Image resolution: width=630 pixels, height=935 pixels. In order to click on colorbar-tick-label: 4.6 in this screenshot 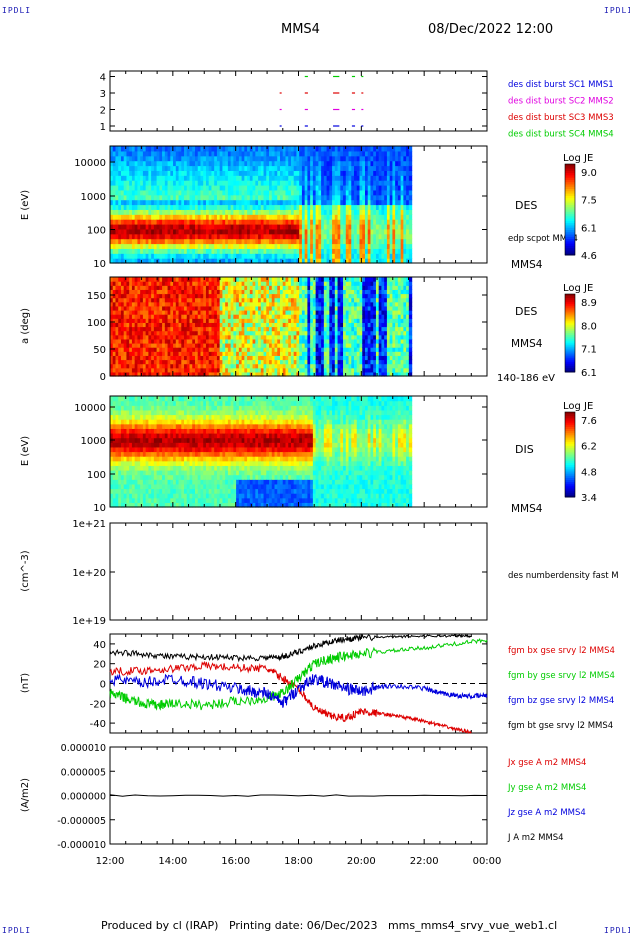, I will do `click(589, 256)`.